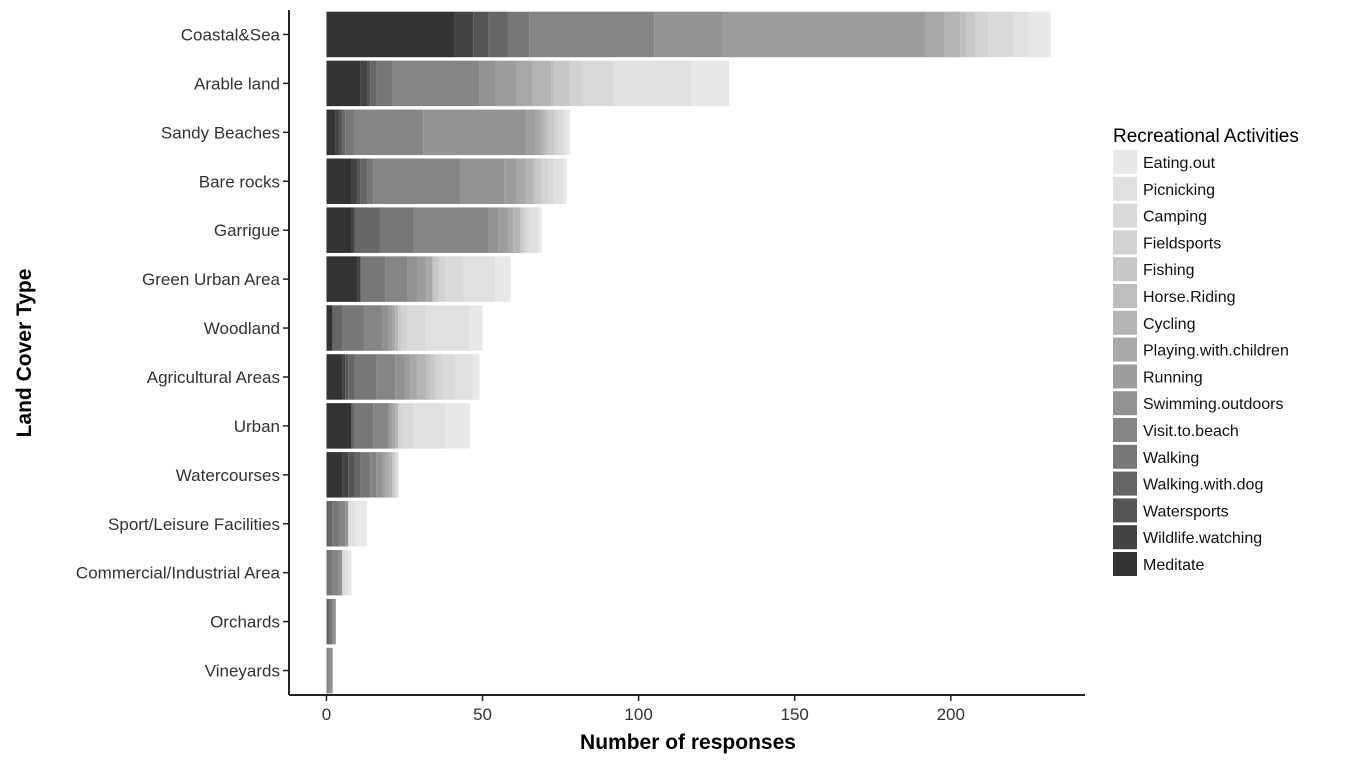 The width and height of the screenshot is (1347, 765). Describe the element at coordinates (245, 622) in the screenshot. I see `y-tick-label: Orchards` at that location.